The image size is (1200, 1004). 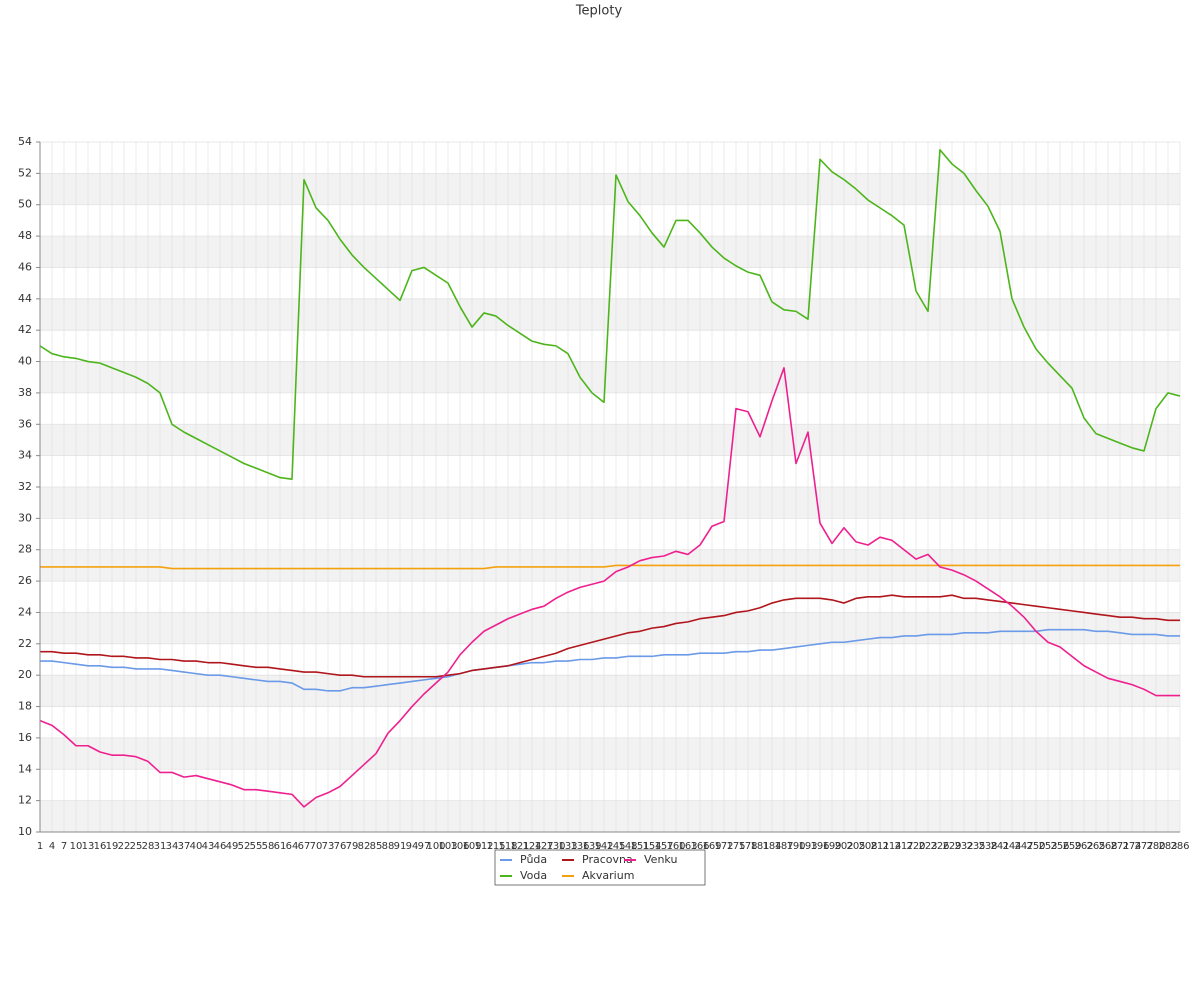 I want to click on x-tick-label: 73, so click(x=328, y=846).